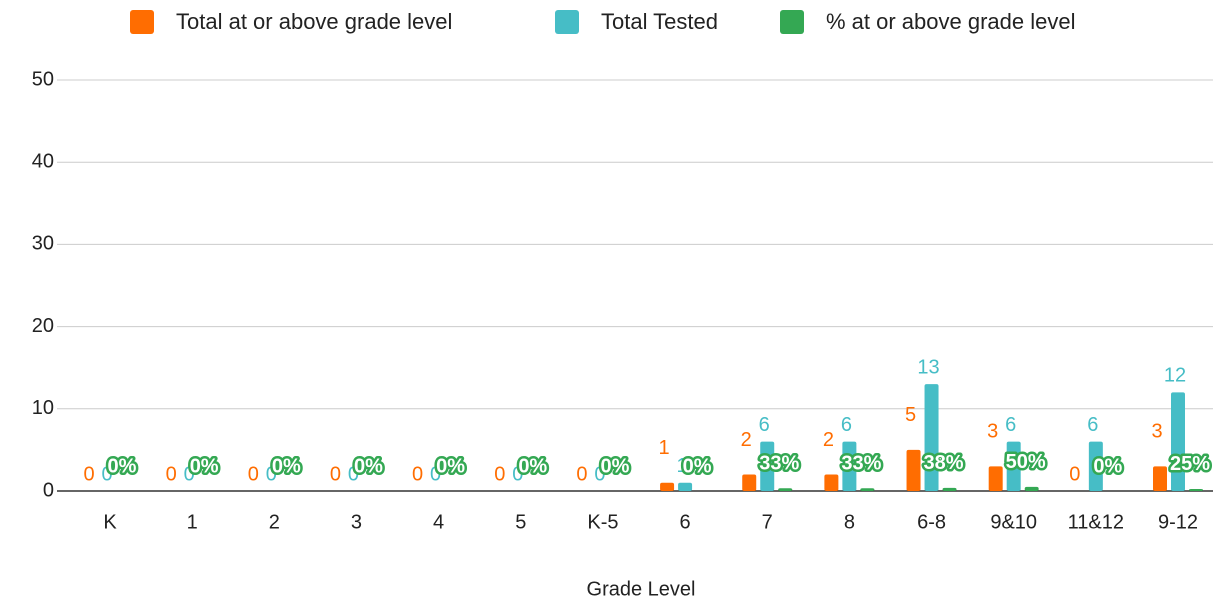 This screenshot has height=600, width=1213. I want to click on x-tick-label: K-5, so click(602, 522).